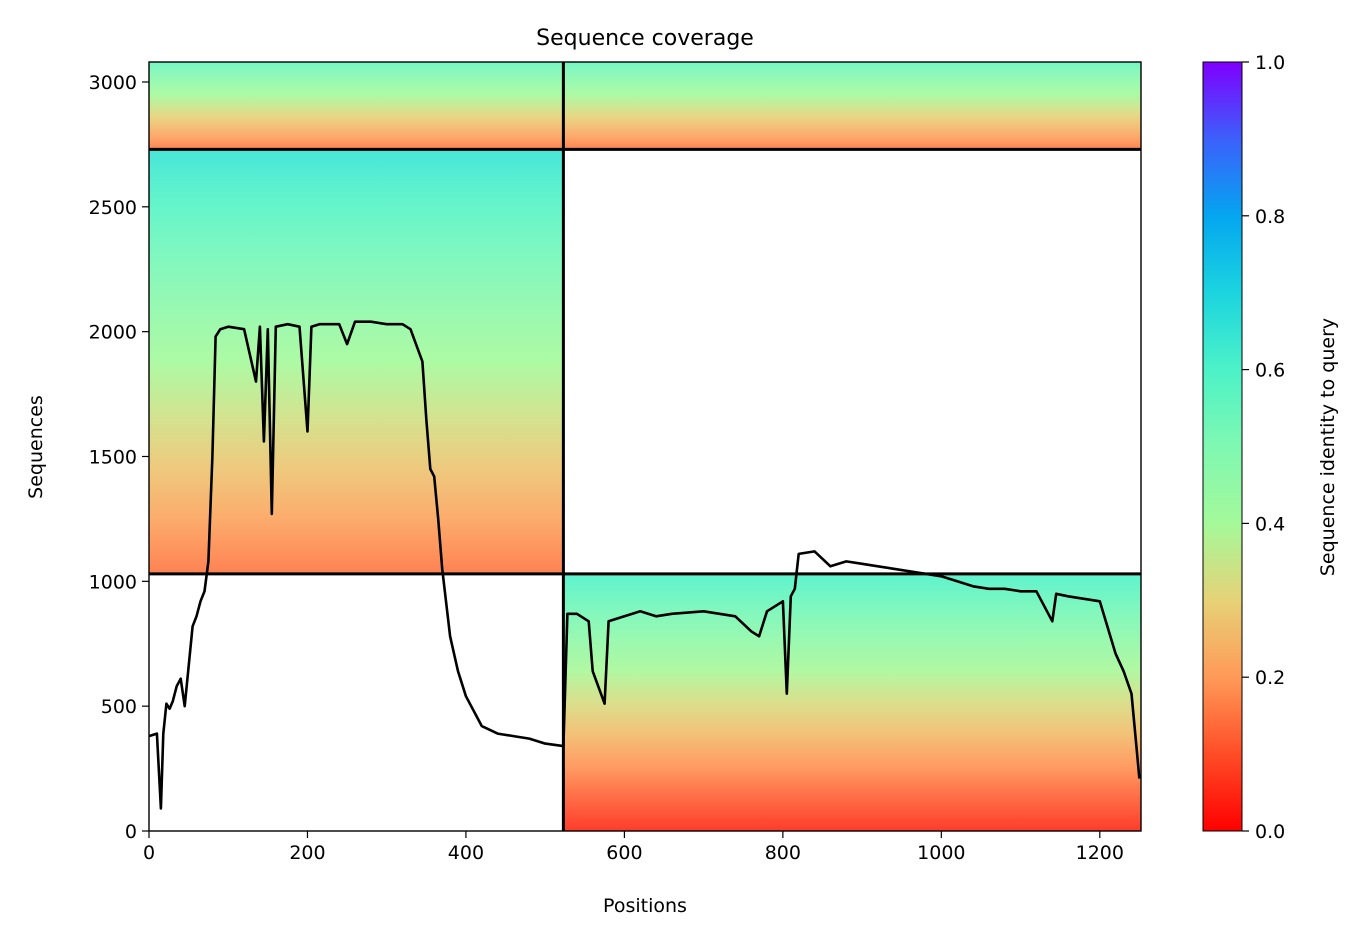 The height and width of the screenshot is (939, 1364). Describe the element at coordinates (783, 853) in the screenshot. I see `x-tick-label-800: 800` at that location.